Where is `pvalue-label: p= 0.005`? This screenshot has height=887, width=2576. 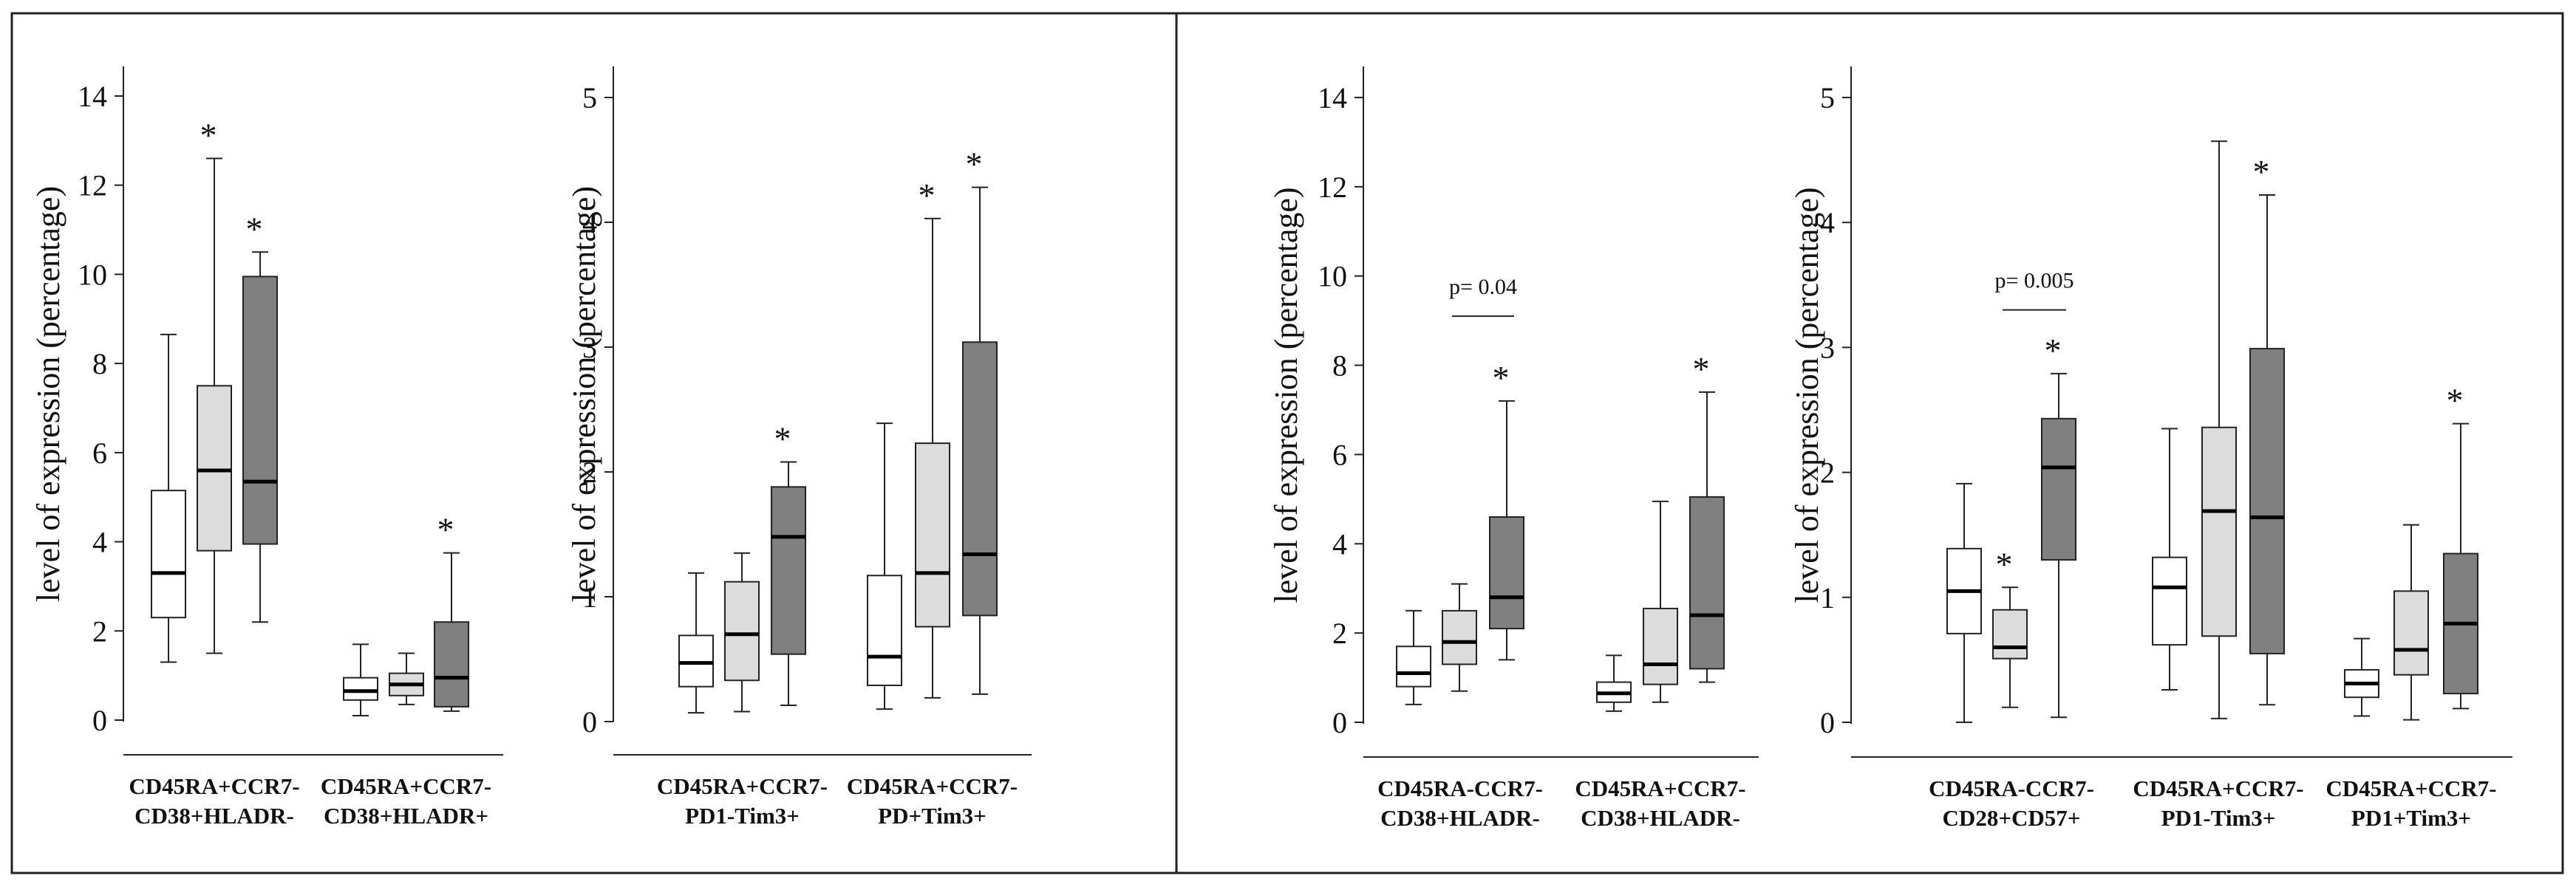
pvalue-label: p= 0.005 is located at coordinates (2034, 281).